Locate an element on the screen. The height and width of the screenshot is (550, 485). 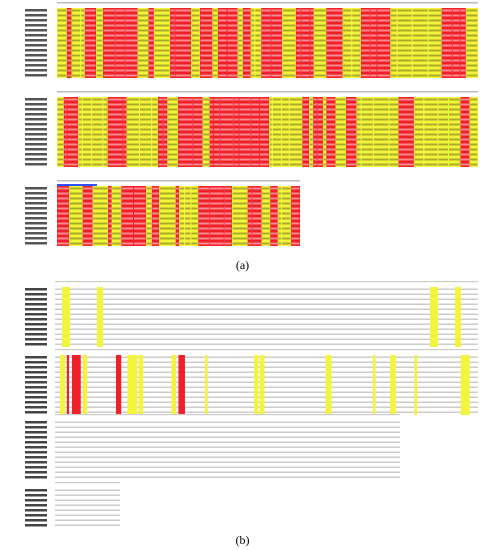
block-bg is located at coordinates (39, 216).